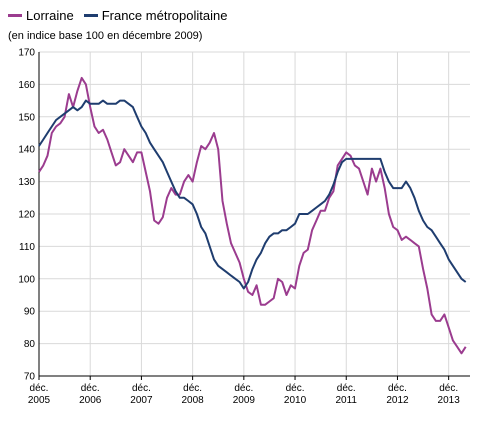  Describe the element at coordinates (30, 344) in the screenshot. I see `y-tick-label-80: 80` at that location.